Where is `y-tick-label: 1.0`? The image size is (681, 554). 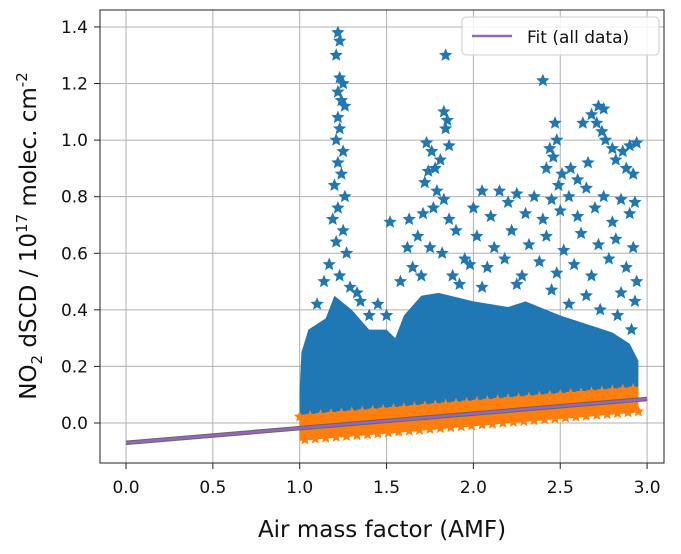
y-tick-label: 1.0 is located at coordinates (74, 141).